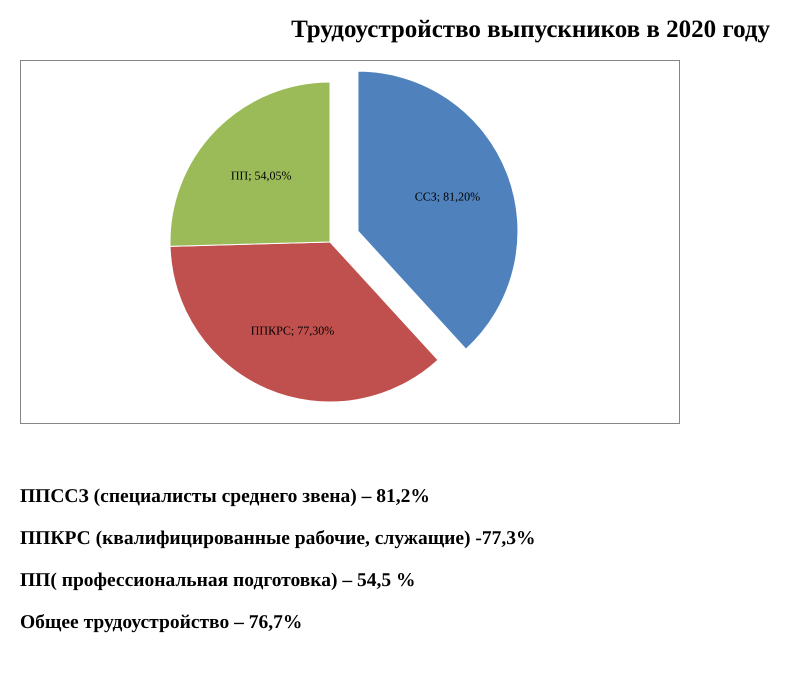 This screenshot has height=685, width=790. Describe the element at coordinates (530, 29) in the screenshot. I see `chart-title: Трудоустройство выпускников в 2020 году` at that location.